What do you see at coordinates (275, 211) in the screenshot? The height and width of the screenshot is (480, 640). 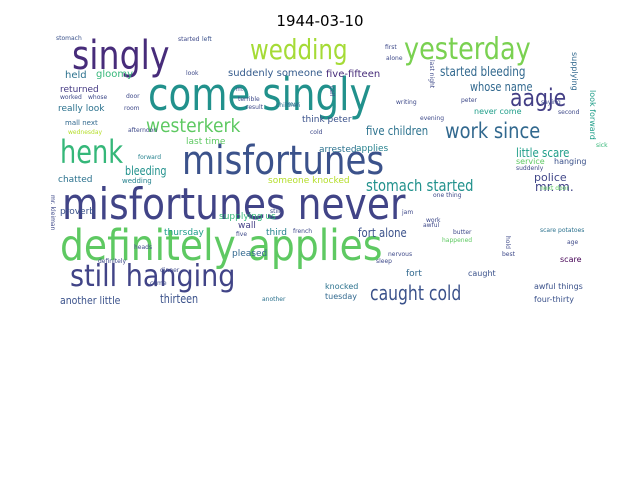 I see `word: still` at bounding box center [275, 211].